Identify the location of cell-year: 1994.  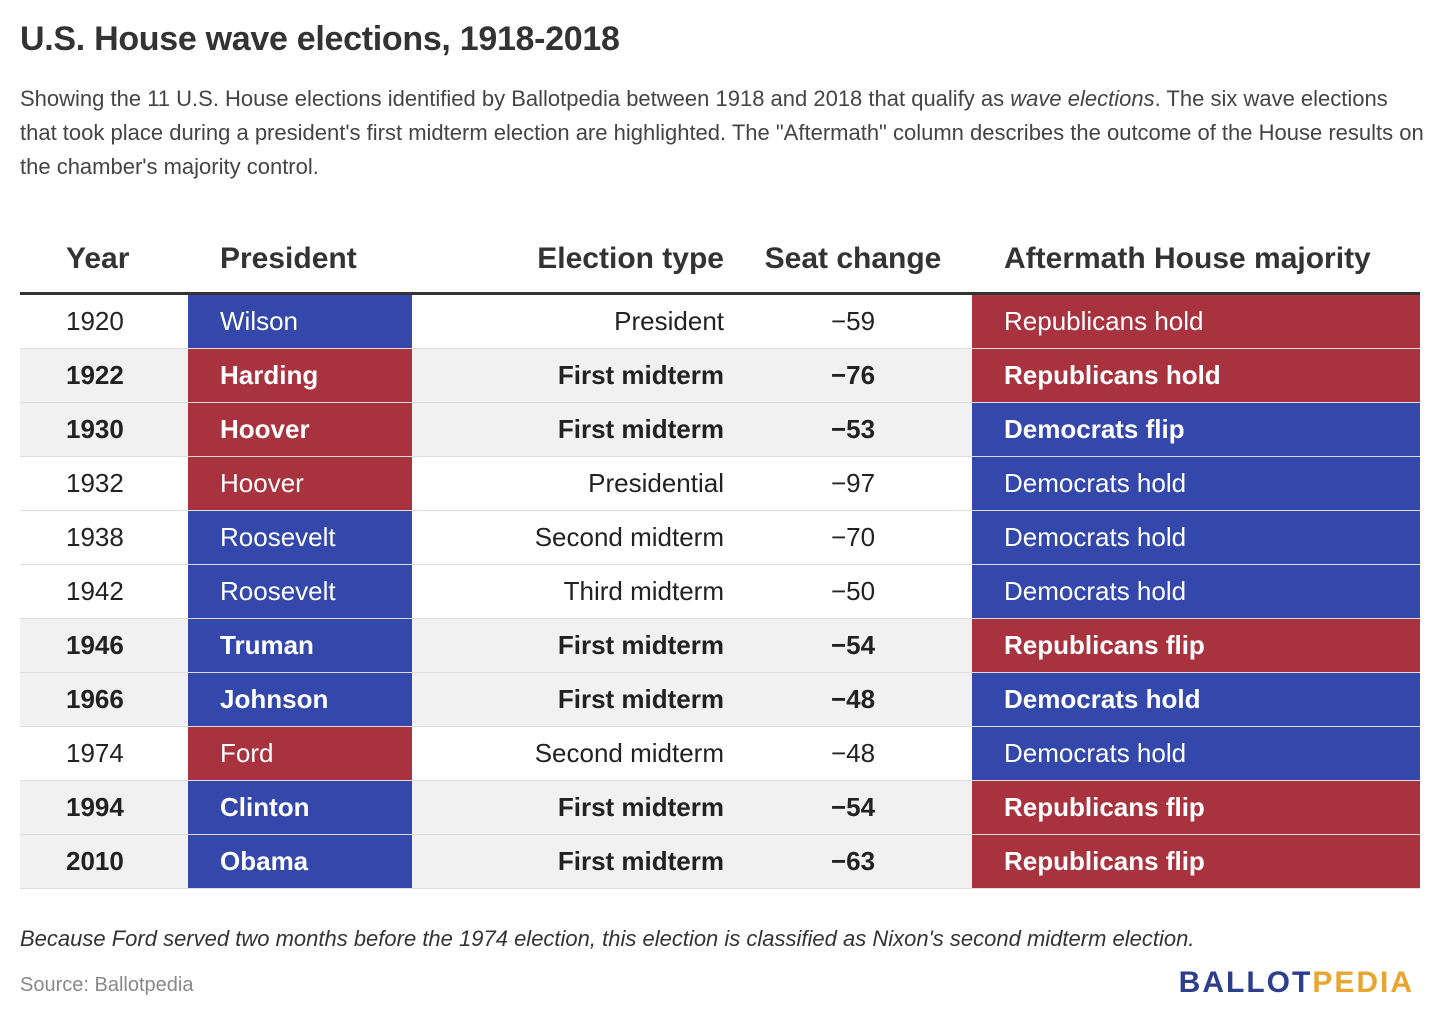
(104, 807).